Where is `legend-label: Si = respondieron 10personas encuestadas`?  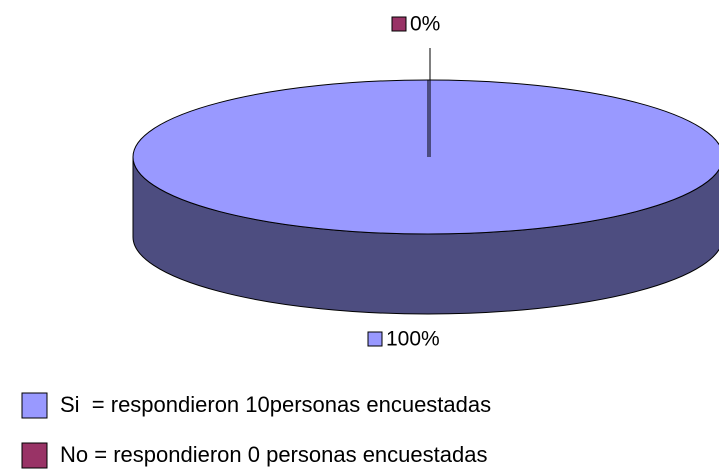
legend-label: Si = respondieron 10personas encuestadas is located at coordinates (275, 404).